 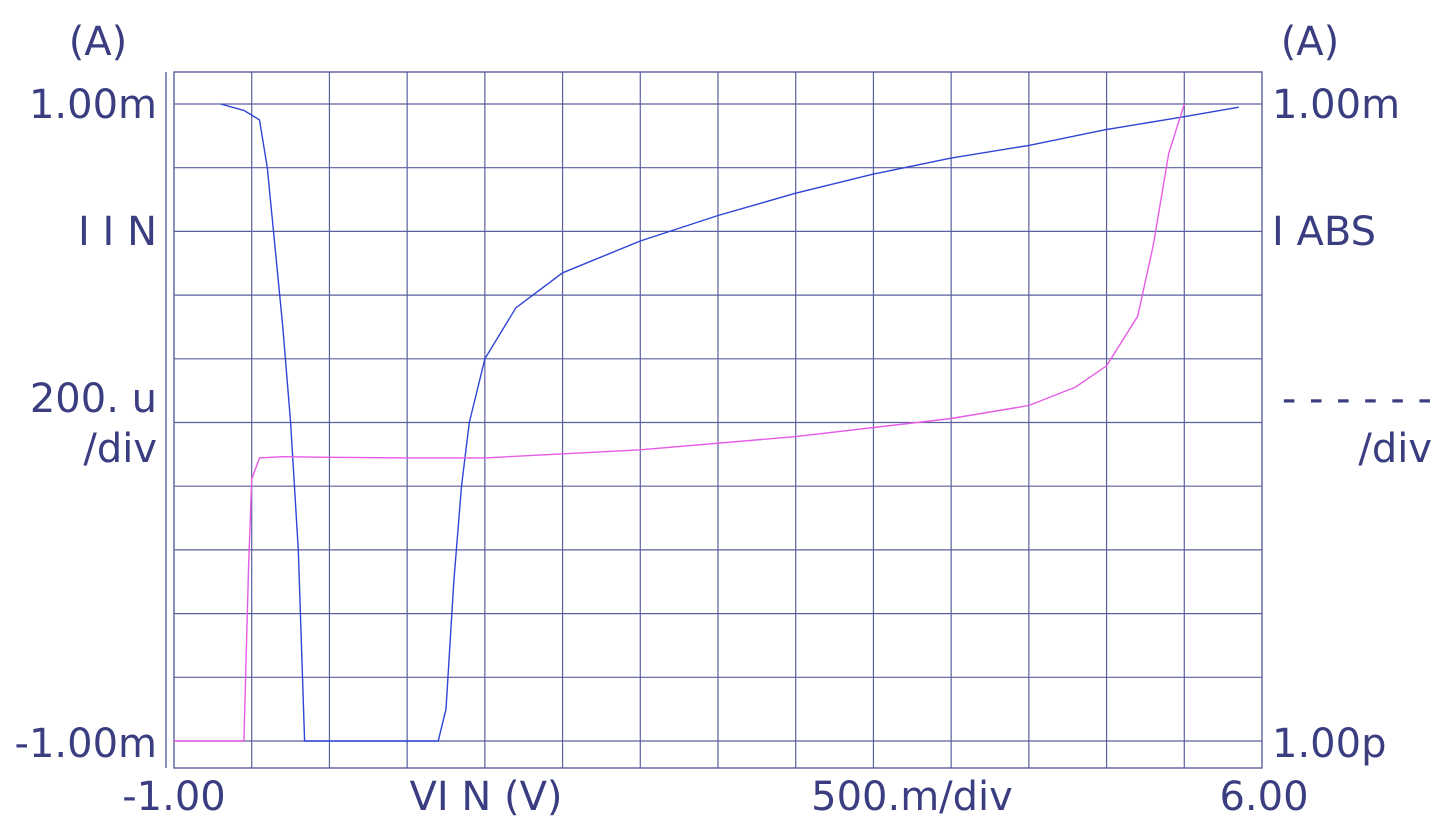 I want to click on x-scale-label: 500.m/div, so click(x=912, y=797).